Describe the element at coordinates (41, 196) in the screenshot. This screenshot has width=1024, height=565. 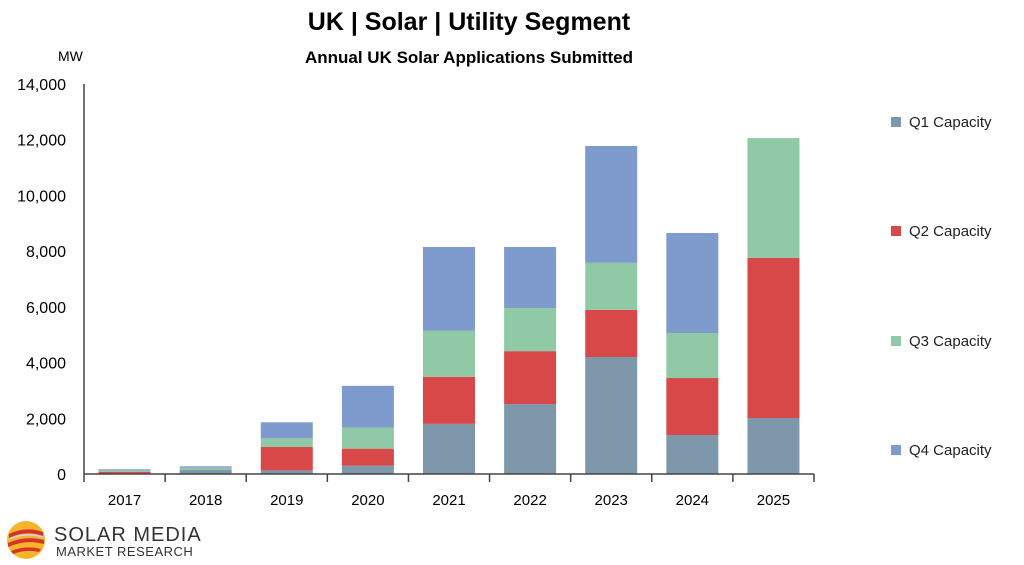
I see `y-tick-label: 10,000` at that location.